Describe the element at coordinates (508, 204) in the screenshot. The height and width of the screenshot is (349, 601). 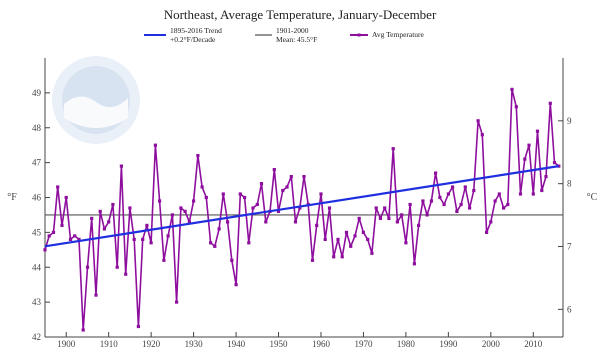
I see `data-point-2004` at that location.